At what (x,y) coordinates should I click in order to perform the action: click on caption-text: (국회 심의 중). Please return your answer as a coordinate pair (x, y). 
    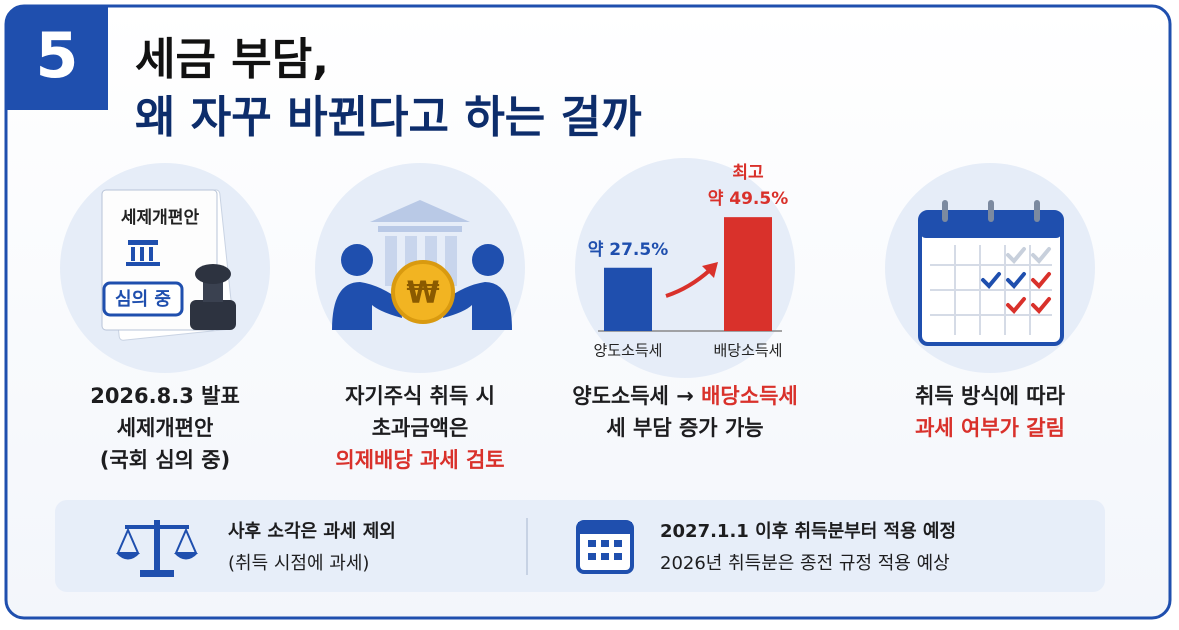
    Looking at the image, I should click on (165, 460).